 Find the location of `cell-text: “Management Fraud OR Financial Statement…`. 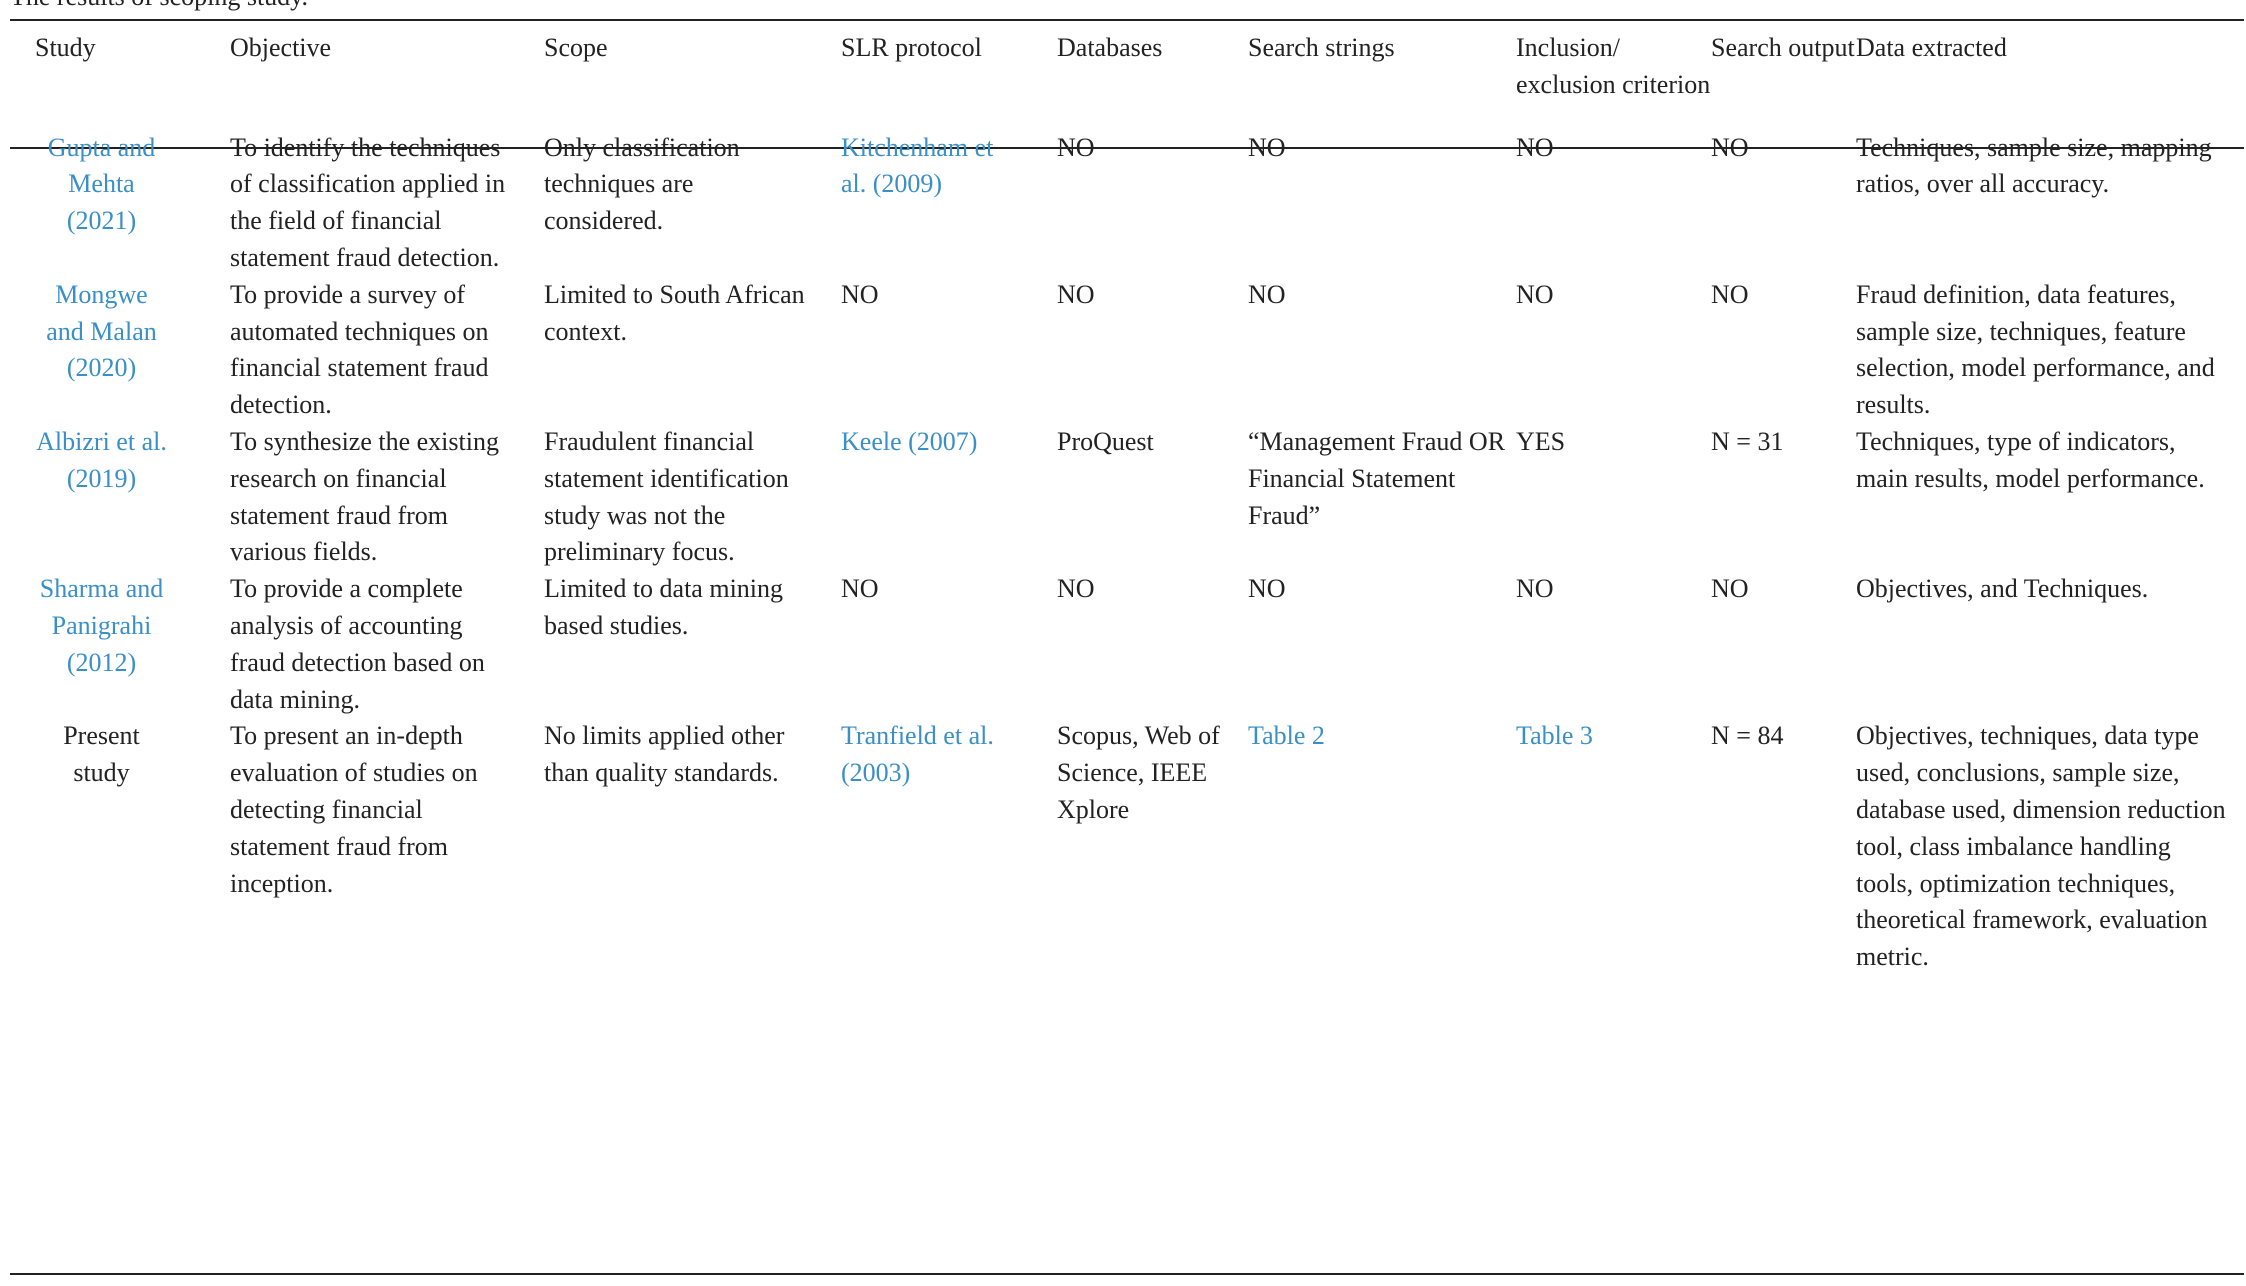

cell-text: “Management Fraud OR Financial Statement… is located at coordinates (1377, 478).